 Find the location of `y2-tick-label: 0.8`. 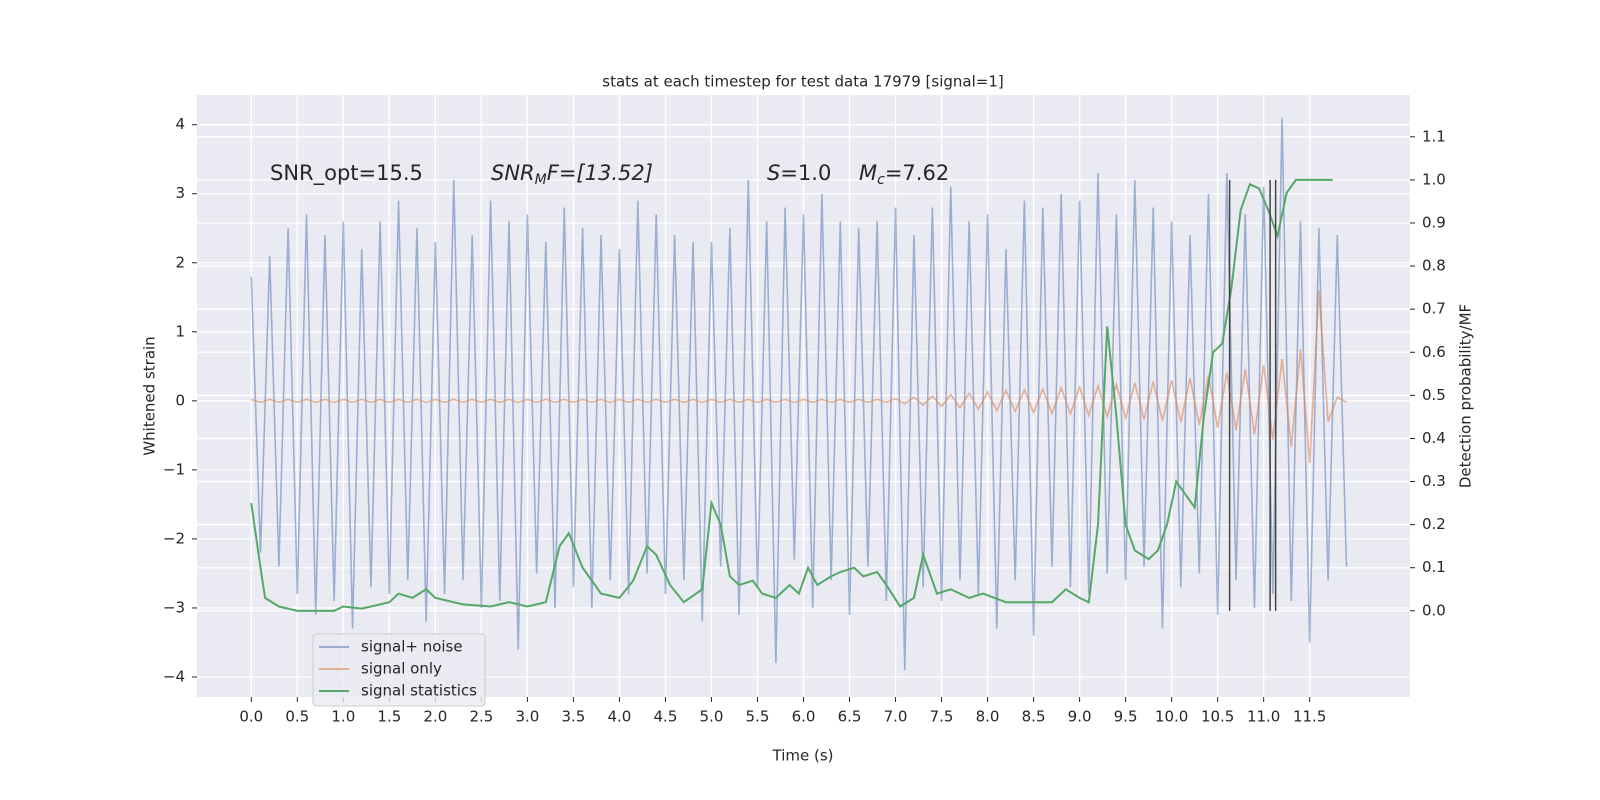

y2-tick-label: 0.8 is located at coordinates (1434, 266).